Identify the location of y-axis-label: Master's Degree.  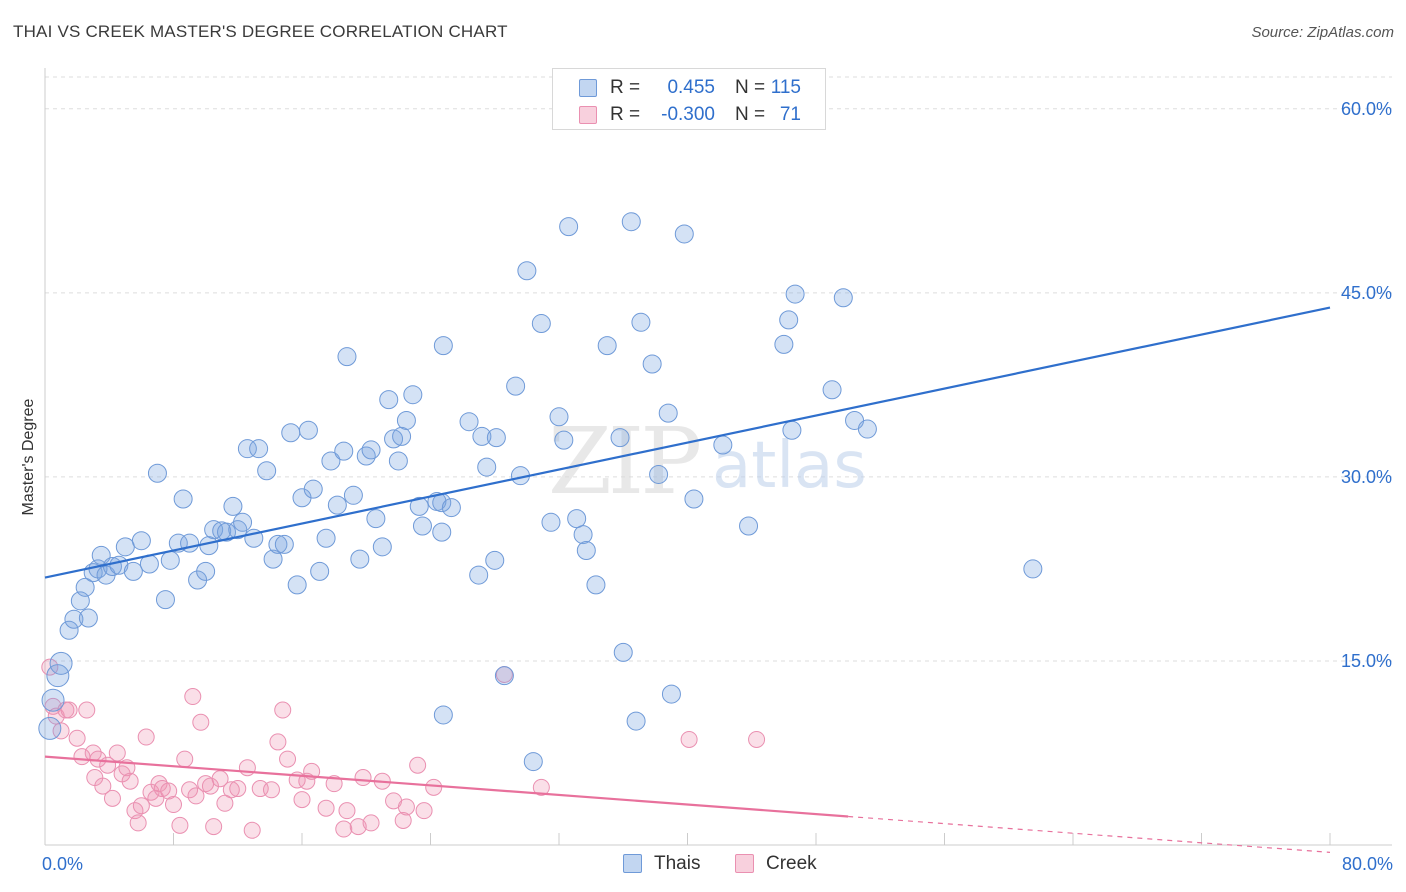
(28, 456).